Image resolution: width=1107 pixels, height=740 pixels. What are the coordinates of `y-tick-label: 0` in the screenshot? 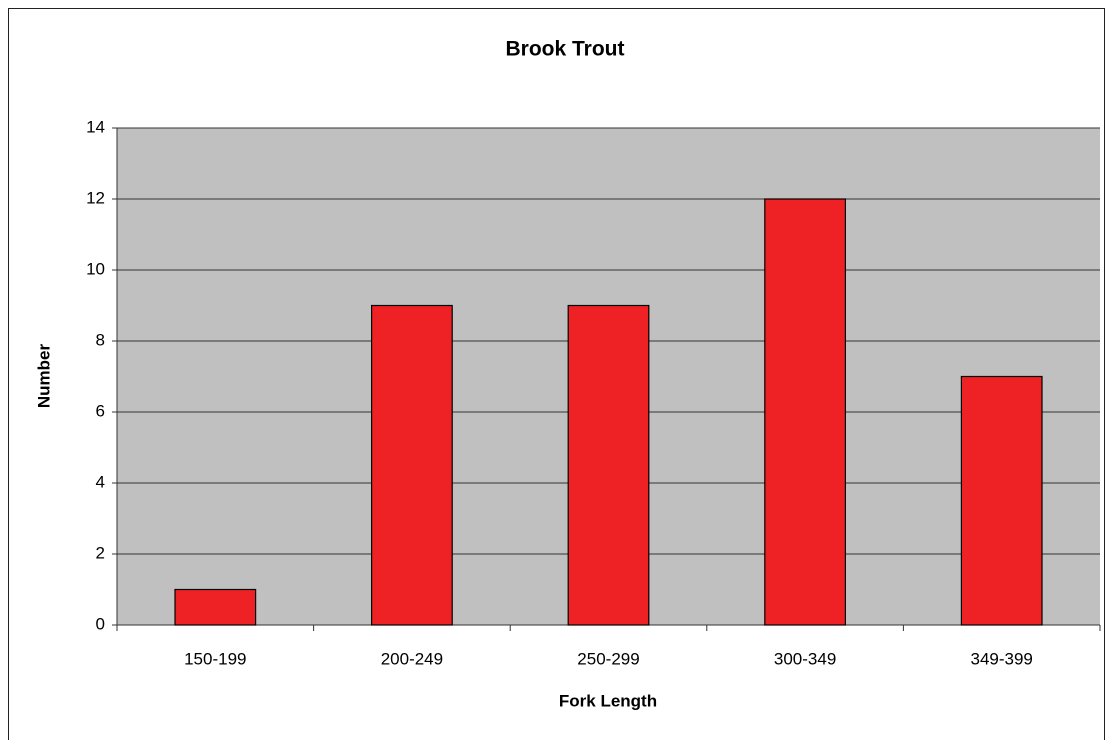 It's located at (100, 623).